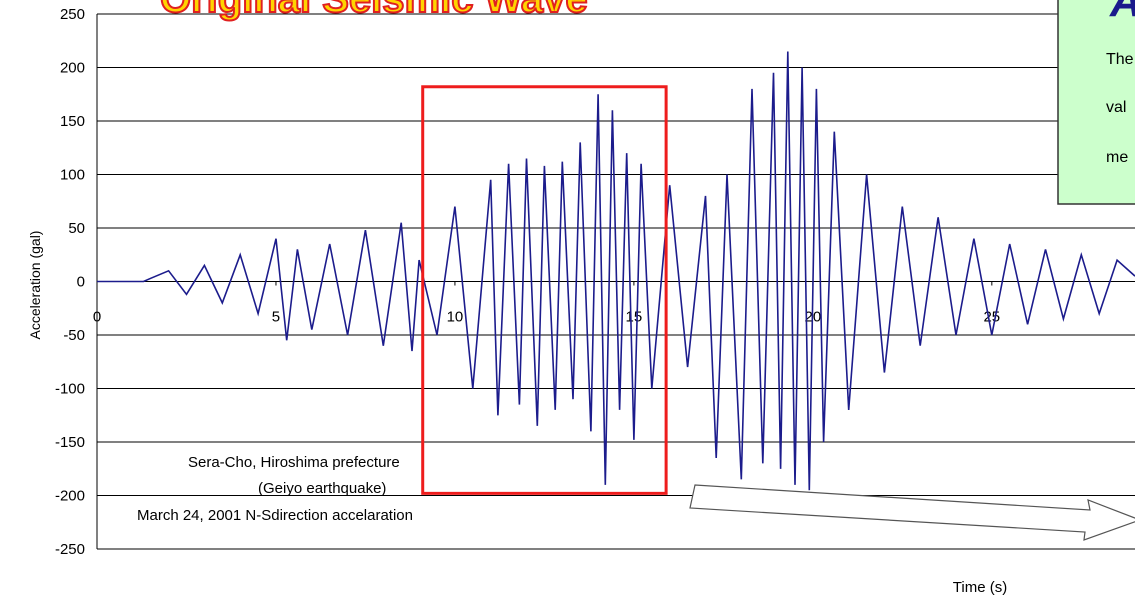  I want to click on x-tick-labels: 0 5 10 15 20 25, so click(546, 303).